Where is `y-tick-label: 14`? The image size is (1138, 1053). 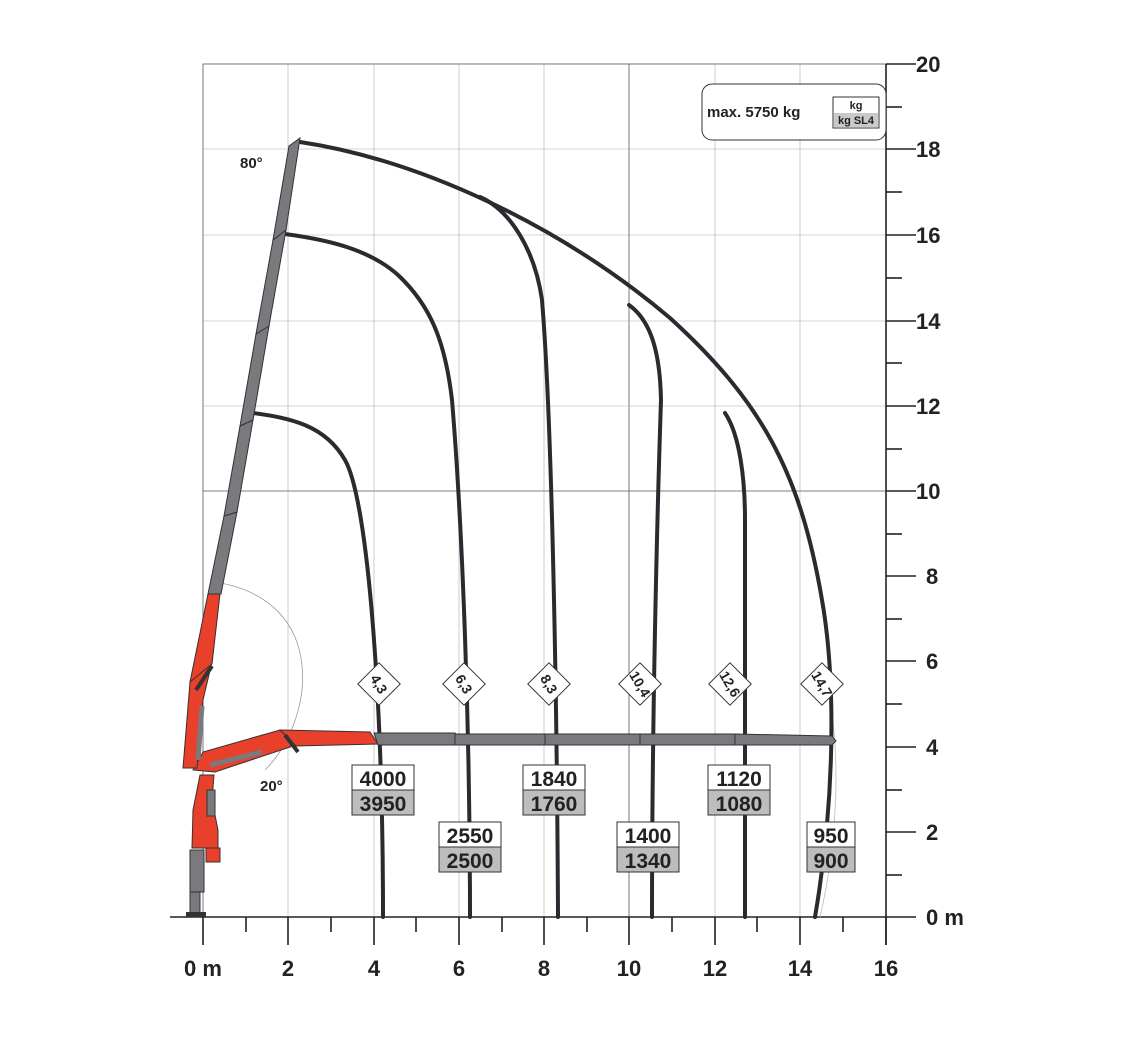 y-tick-label: 14 is located at coordinates (928, 321).